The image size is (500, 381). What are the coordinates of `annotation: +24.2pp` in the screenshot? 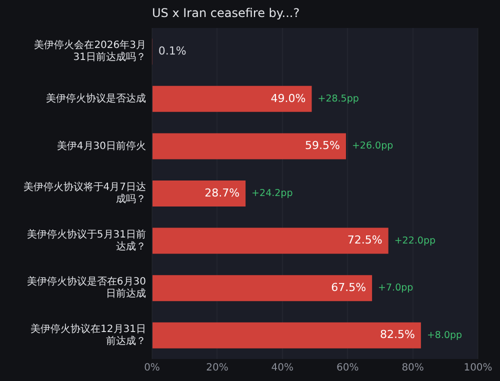 It's located at (272, 193).